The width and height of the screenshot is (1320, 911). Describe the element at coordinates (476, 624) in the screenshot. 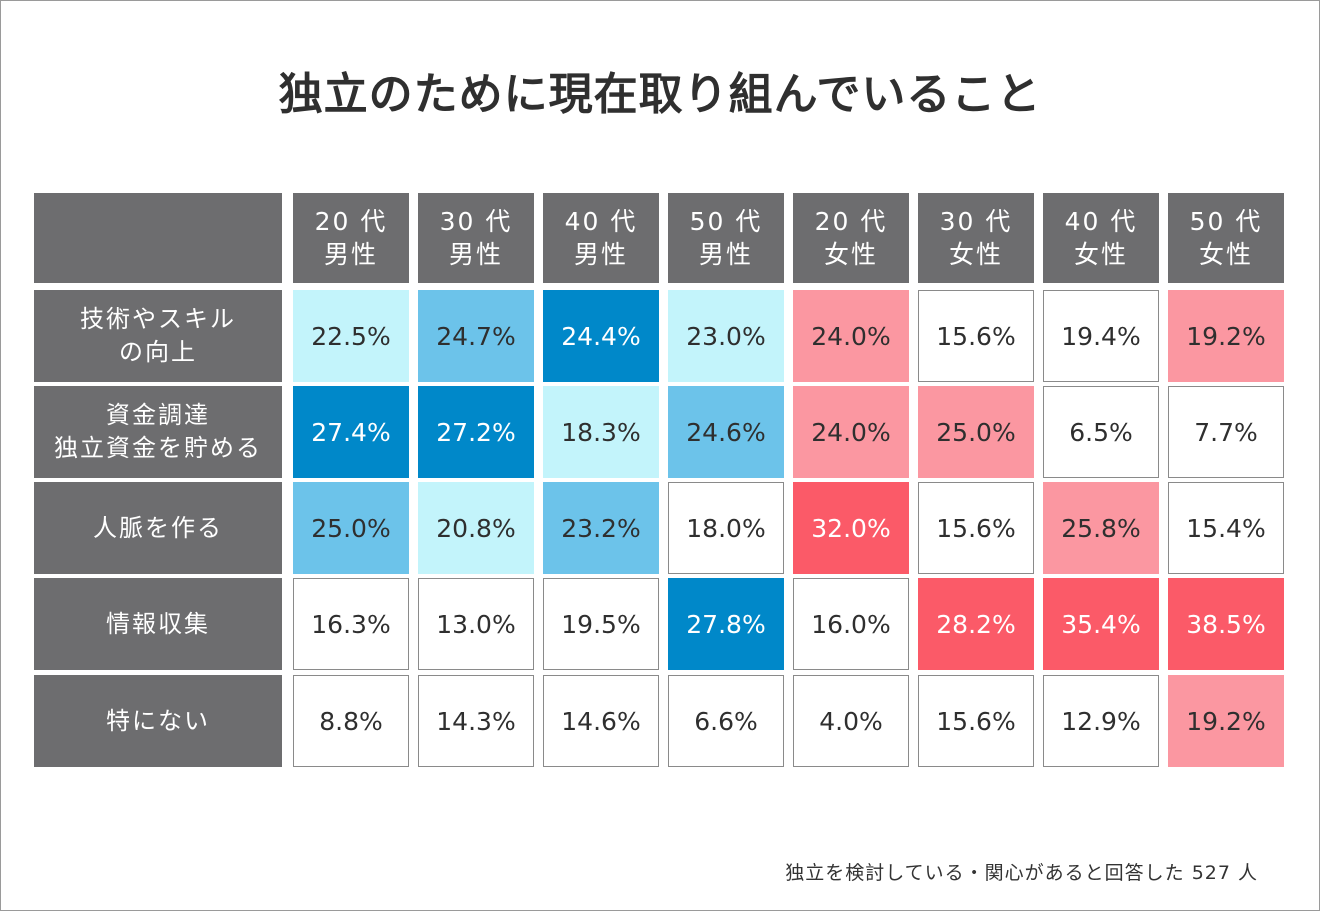

I see `value-cell: 13.0%` at that location.